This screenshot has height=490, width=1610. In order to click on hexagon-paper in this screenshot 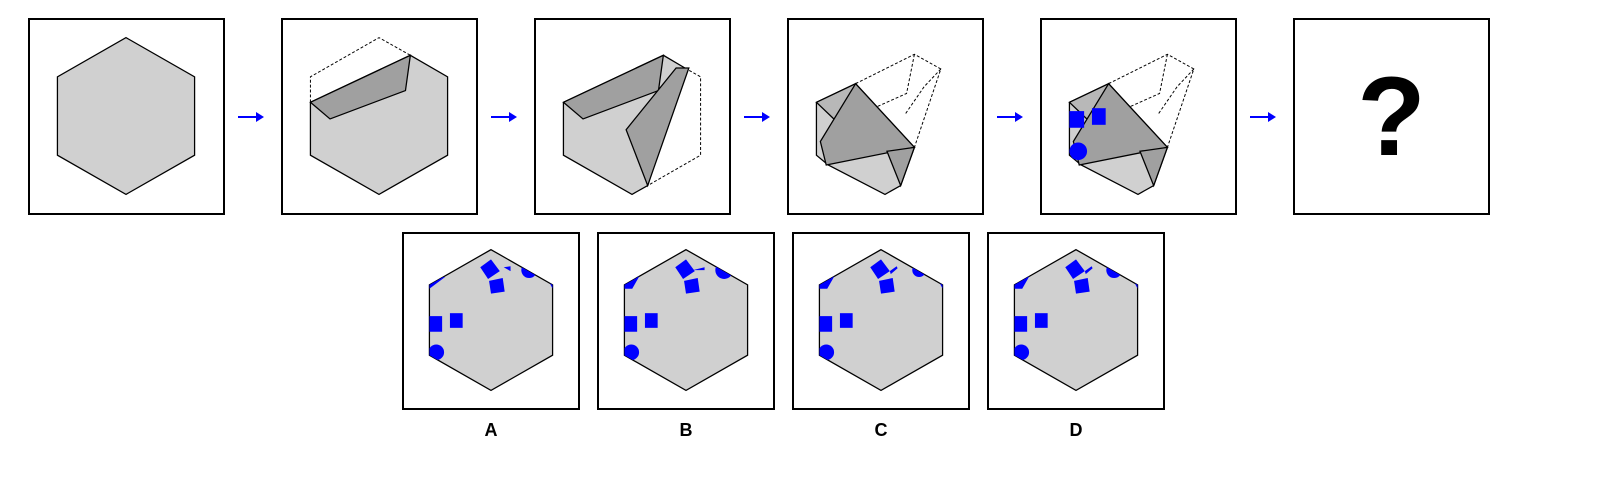, I will do `click(126, 116)`.